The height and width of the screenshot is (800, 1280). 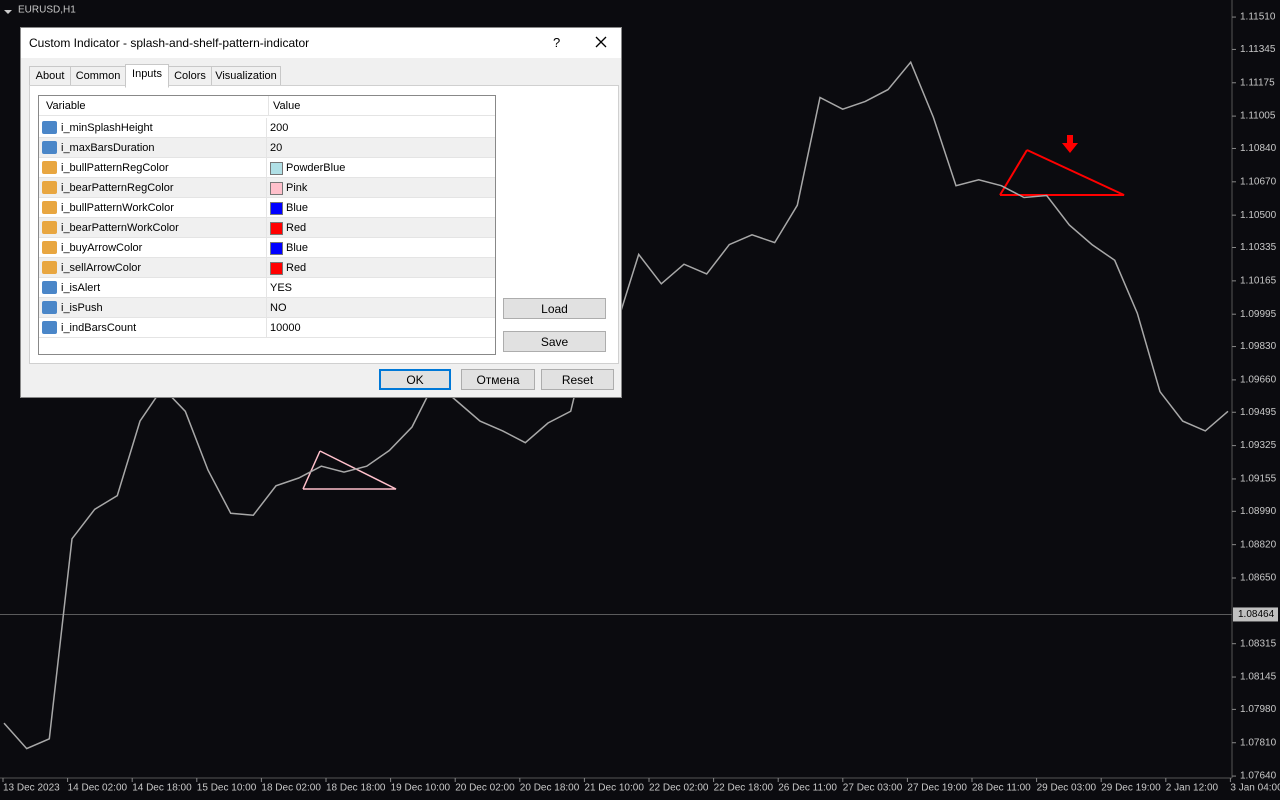 What do you see at coordinates (47, 10) in the screenshot?
I see `symbol-label: EURUSD,H1` at bounding box center [47, 10].